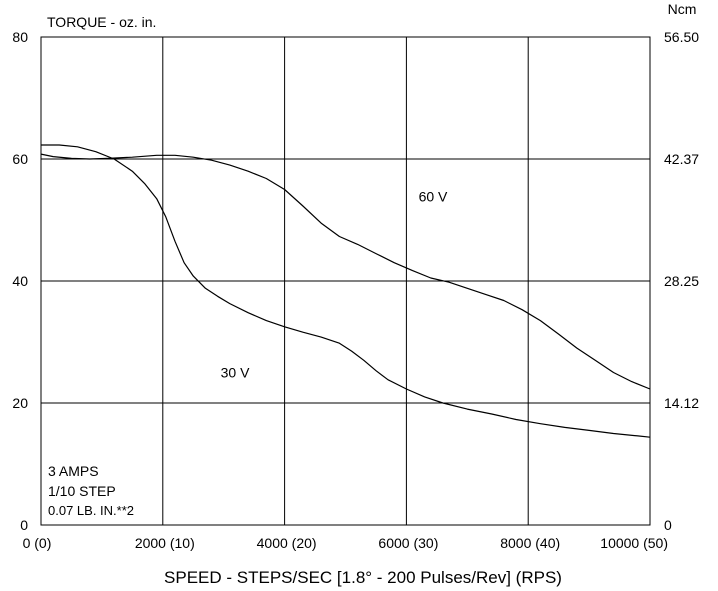 The height and width of the screenshot is (591, 718). What do you see at coordinates (682, 9) in the screenshot?
I see `right-axis-unit: Ncm` at bounding box center [682, 9].